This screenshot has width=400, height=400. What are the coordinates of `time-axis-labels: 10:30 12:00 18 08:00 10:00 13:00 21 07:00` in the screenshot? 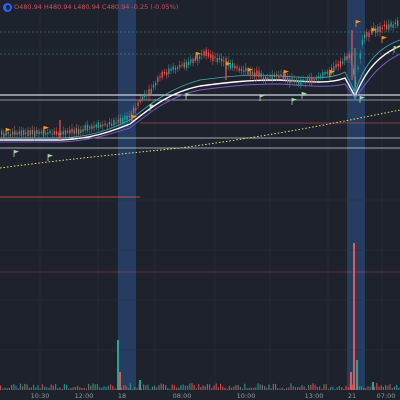 It's located at (213, 396).